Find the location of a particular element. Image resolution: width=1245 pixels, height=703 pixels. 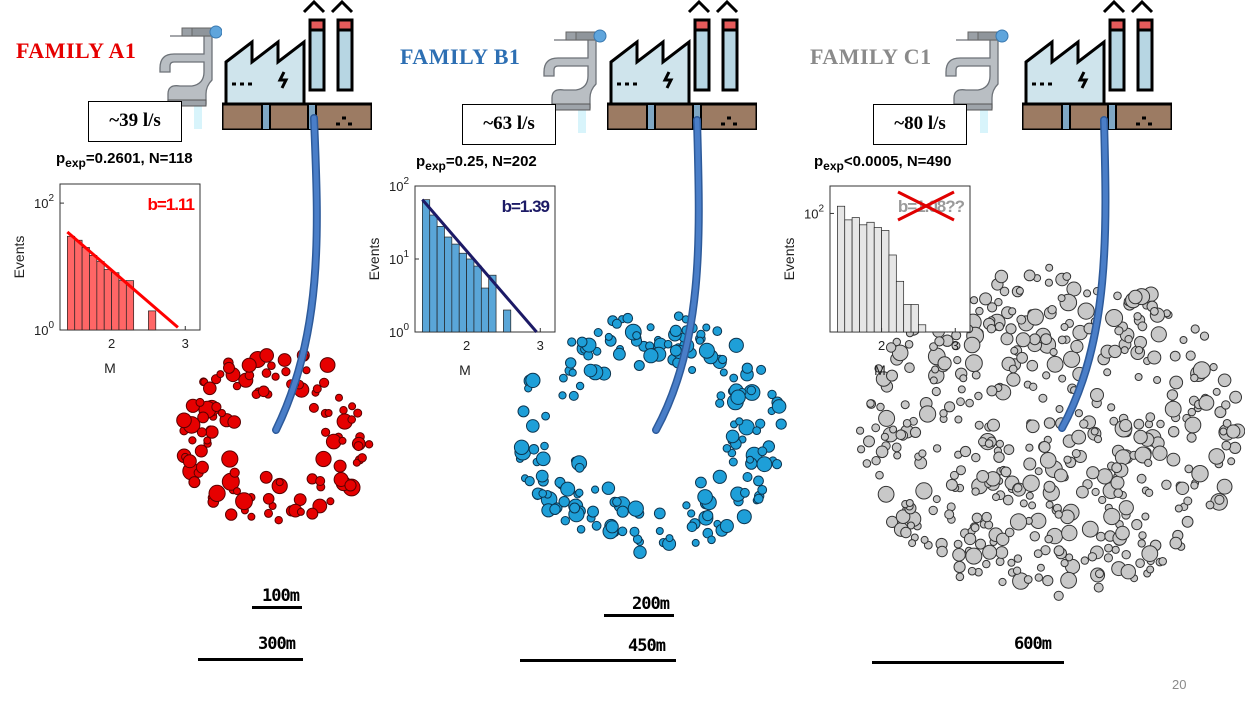

x-axis-label: M is located at coordinates (465, 370).